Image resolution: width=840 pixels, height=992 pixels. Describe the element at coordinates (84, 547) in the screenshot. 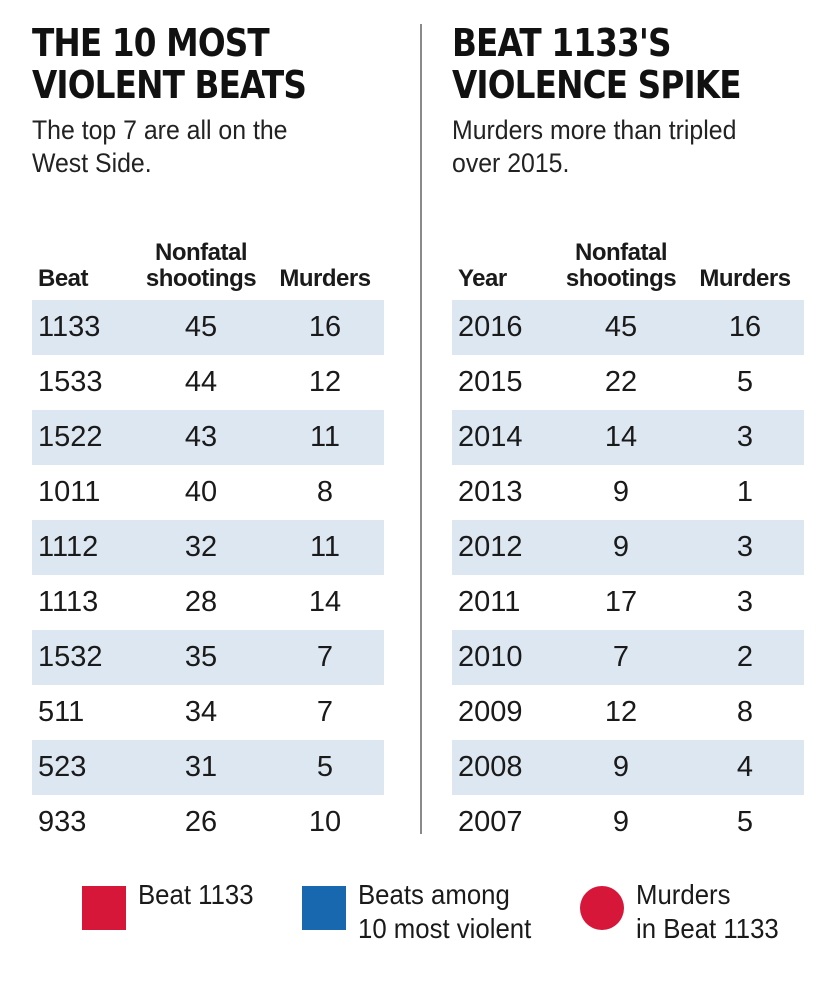

I see `table-cell: 1112` at that location.